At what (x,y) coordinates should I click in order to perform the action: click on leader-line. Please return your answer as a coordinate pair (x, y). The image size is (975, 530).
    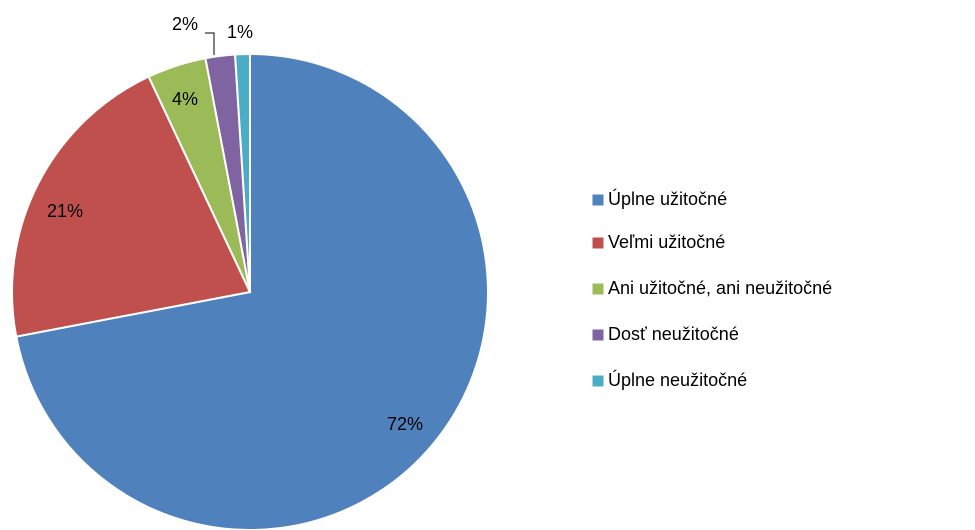
    Looking at the image, I should click on (210, 43).